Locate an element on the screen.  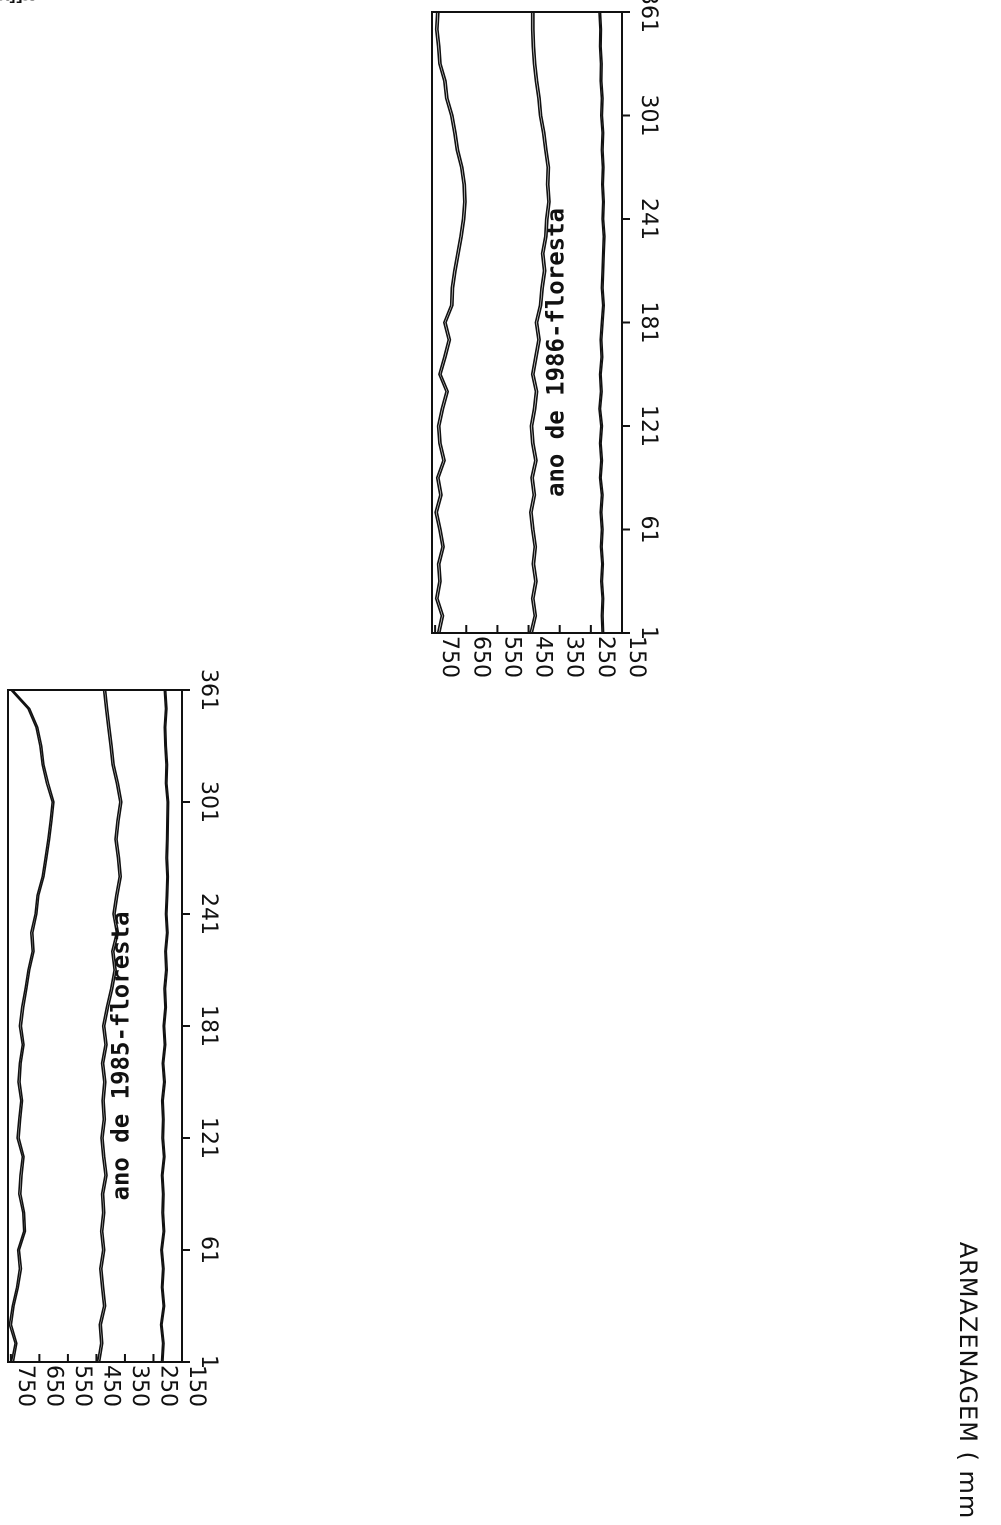
series-label: [0-170]CM is located at coordinates (29, 3).